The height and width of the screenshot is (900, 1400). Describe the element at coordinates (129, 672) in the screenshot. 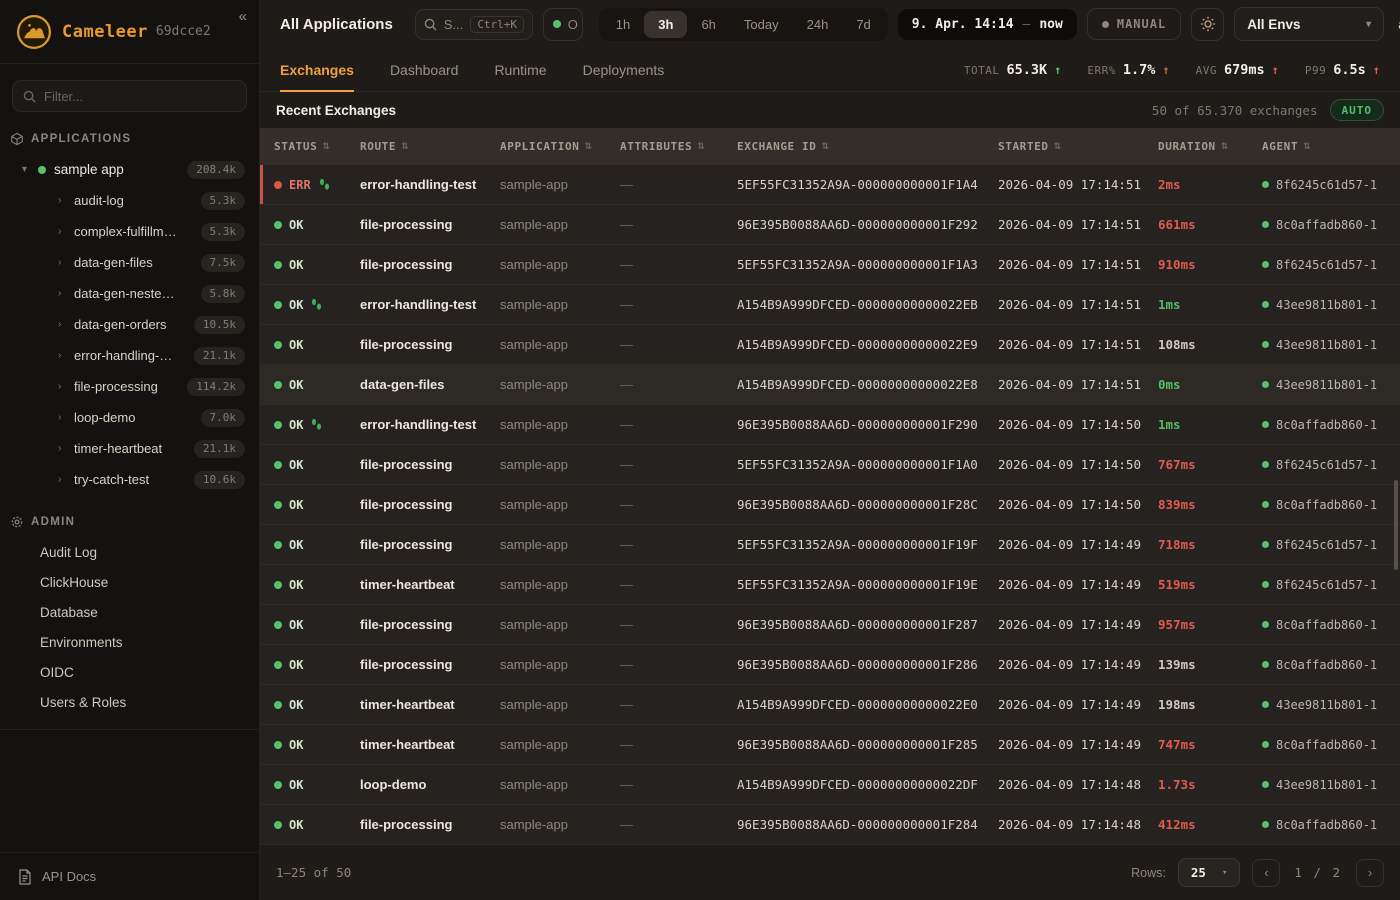

I see `sidebar-admin-item: OIDC` at that location.